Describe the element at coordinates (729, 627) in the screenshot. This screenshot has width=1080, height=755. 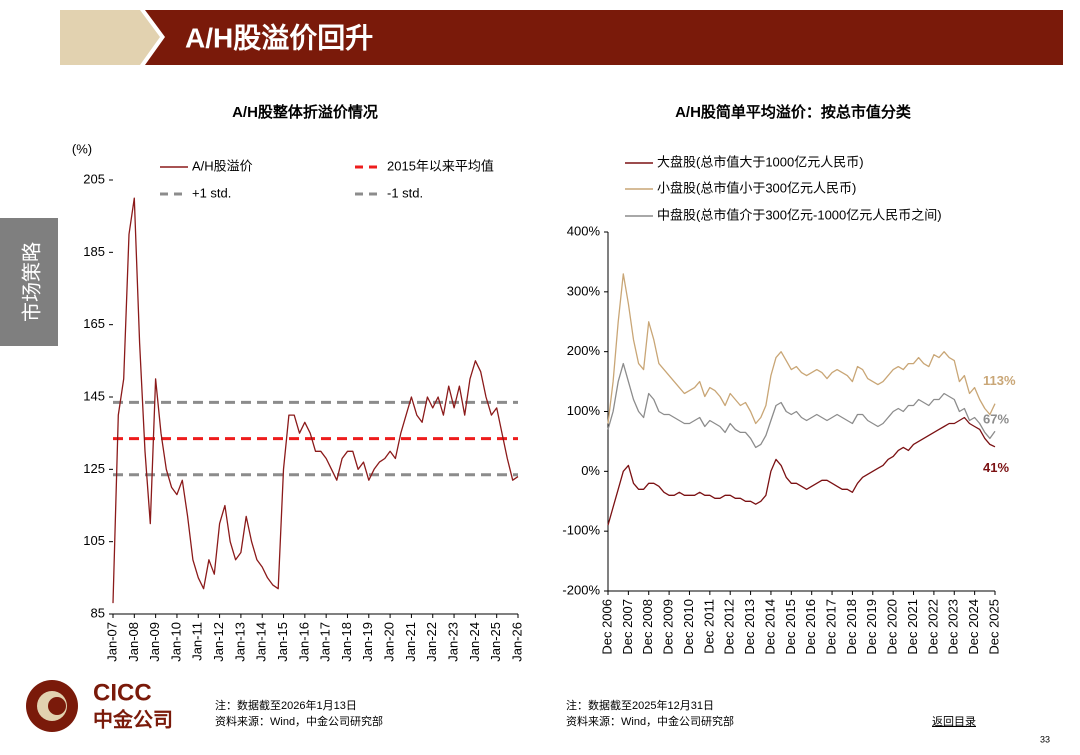
I see `x-tick-label: Dec 2012` at that location.